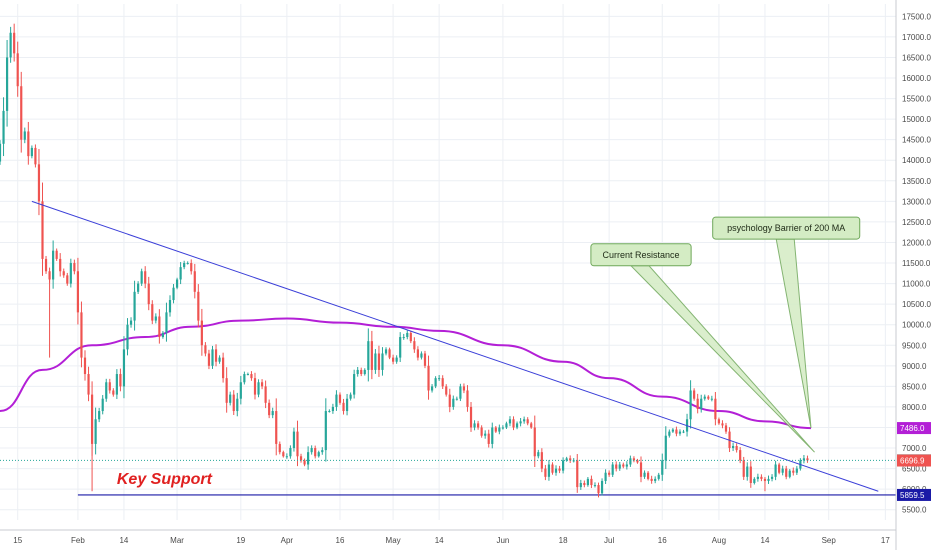 Image resolution: width=932 pixels, height=555 pixels. Describe the element at coordinates (916, 284) in the screenshot. I see `y-tick-label: 11000.0` at that location.